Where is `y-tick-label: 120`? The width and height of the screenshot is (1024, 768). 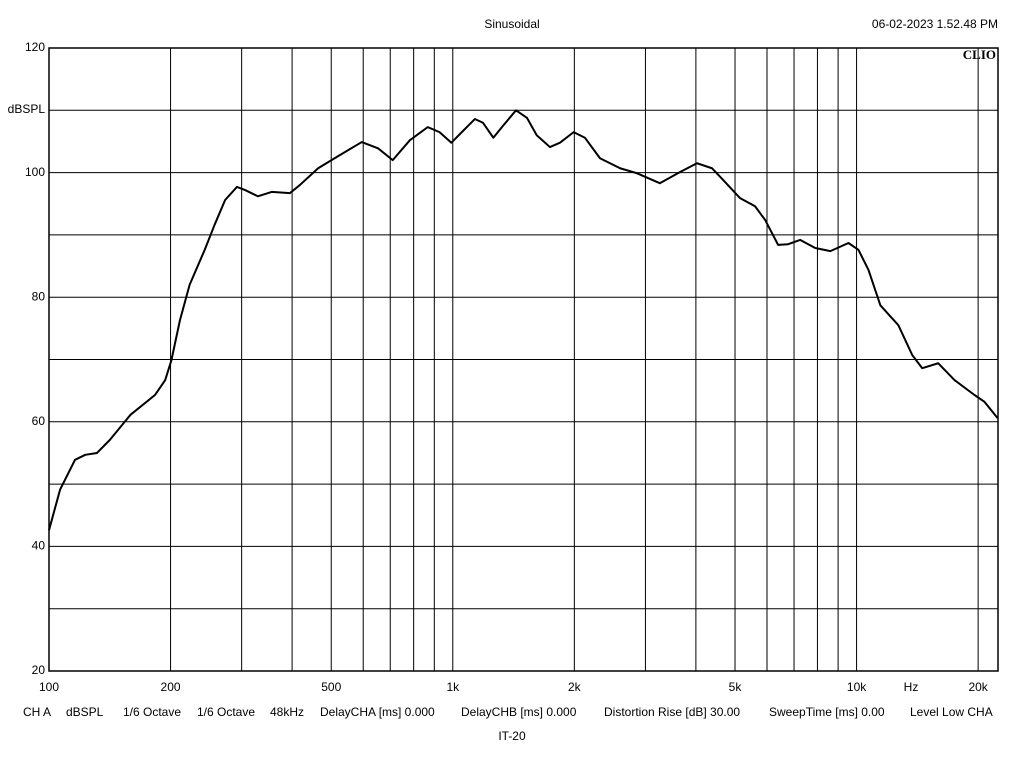 y-tick-label: 120 is located at coordinates (35, 47).